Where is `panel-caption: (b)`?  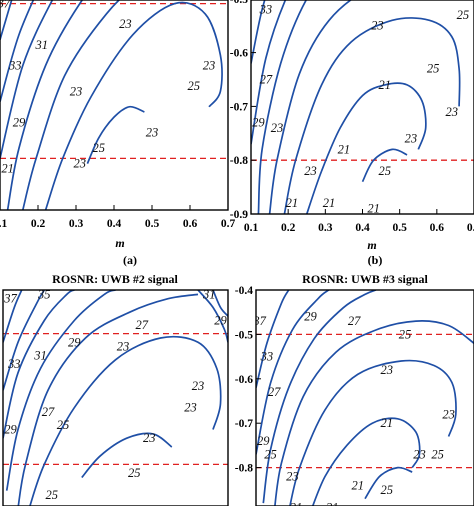 panel-caption: (b) is located at coordinates (375, 260).